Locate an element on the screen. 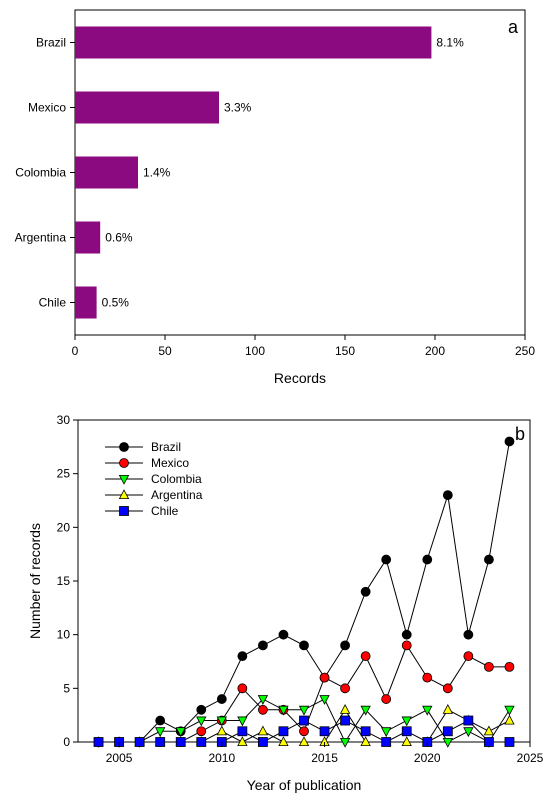 The width and height of the screenshot is (550, 800). x-tick-label: 2010 is located at coordinates (221, 758).